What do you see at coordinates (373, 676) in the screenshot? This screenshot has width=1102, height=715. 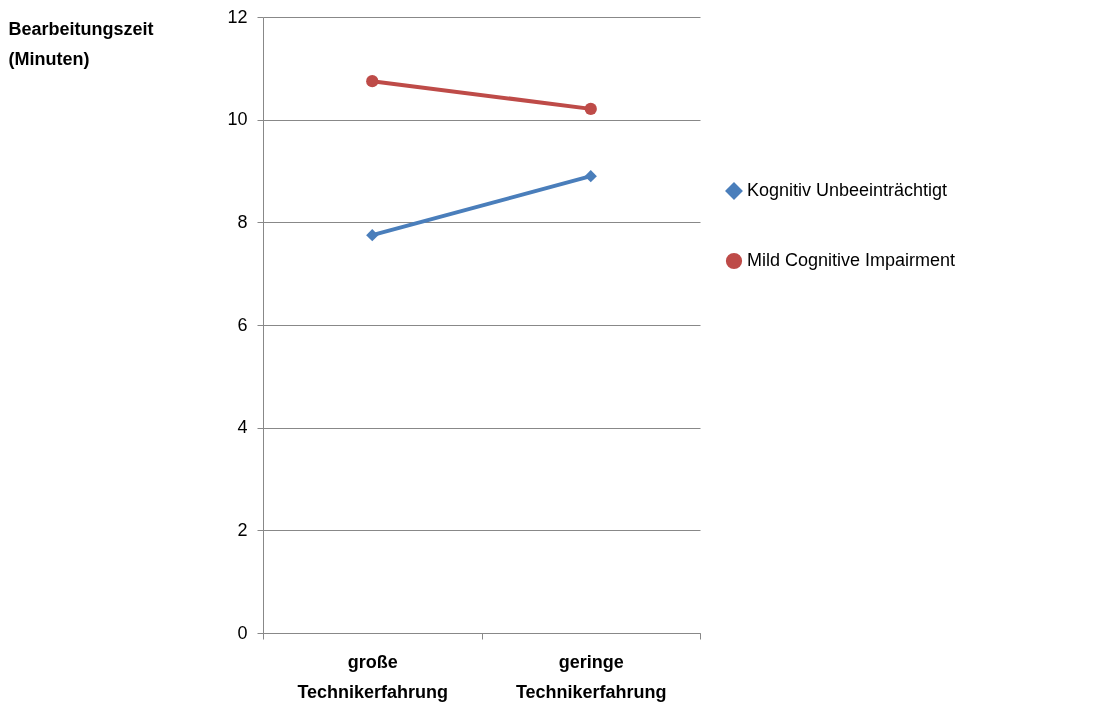 I see `x-tick-label: große Technikerfahrung` at bounding box center [373, 676].